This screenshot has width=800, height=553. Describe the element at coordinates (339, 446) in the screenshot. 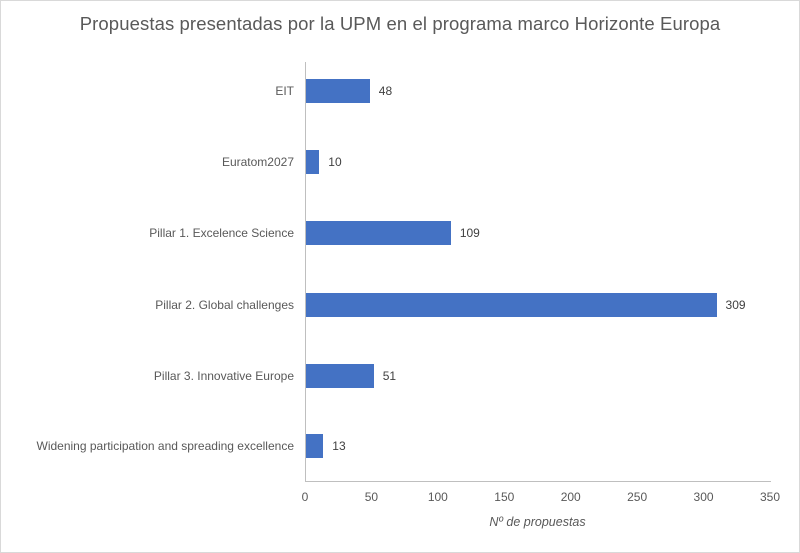

I see `data-label: 13` at that location.